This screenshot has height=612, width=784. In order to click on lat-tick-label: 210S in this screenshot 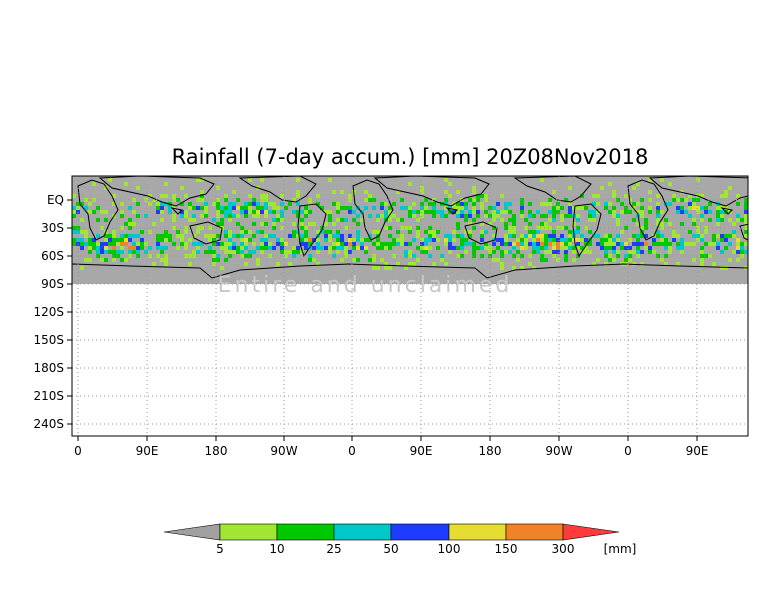, I will do `click(48, 396)`.